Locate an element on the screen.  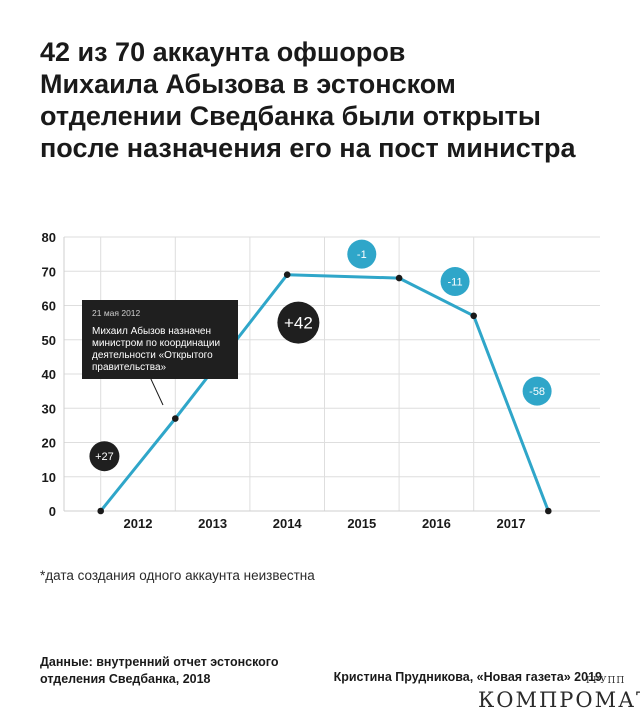
y-tick-label: 50 is located at coordinates (49, 340).